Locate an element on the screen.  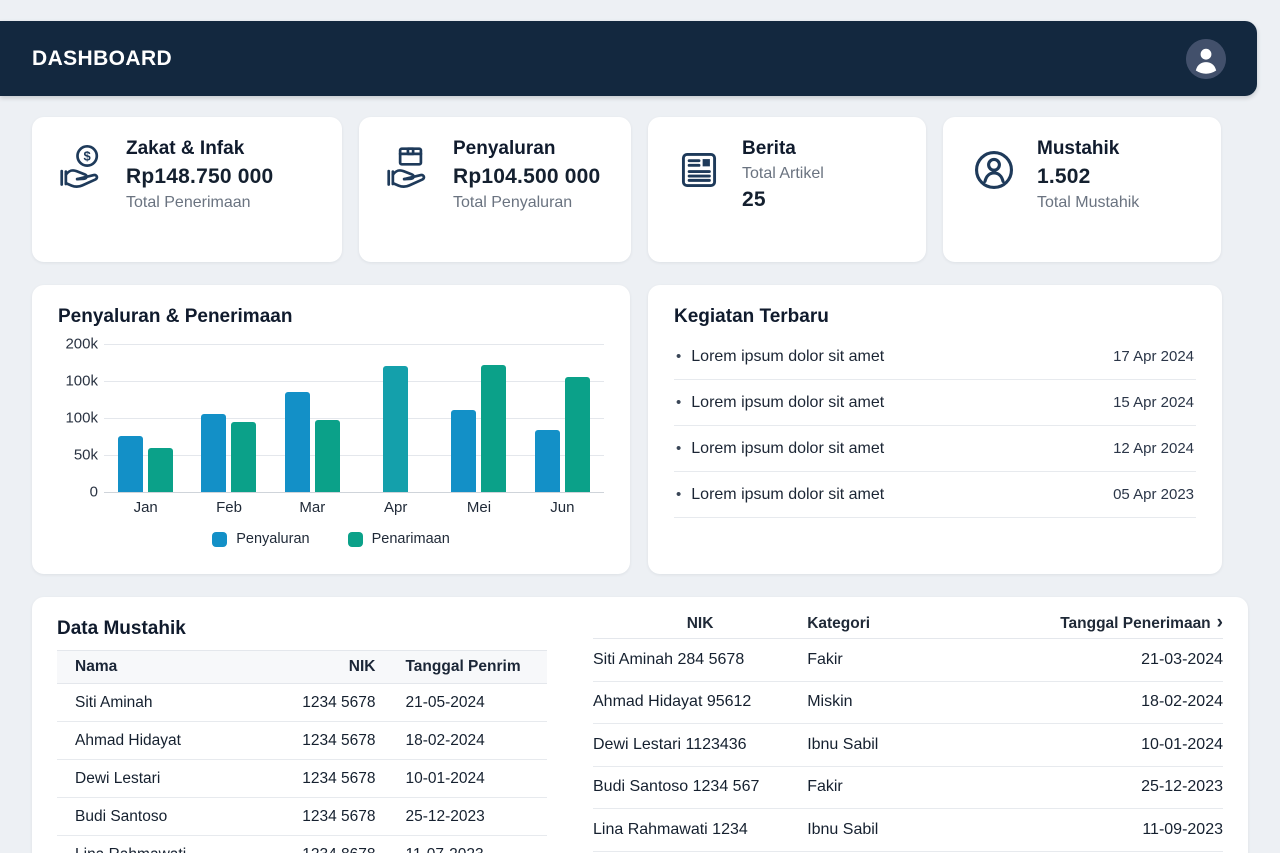
stat-title: Mustahik is located at coordinates (1078, 148).